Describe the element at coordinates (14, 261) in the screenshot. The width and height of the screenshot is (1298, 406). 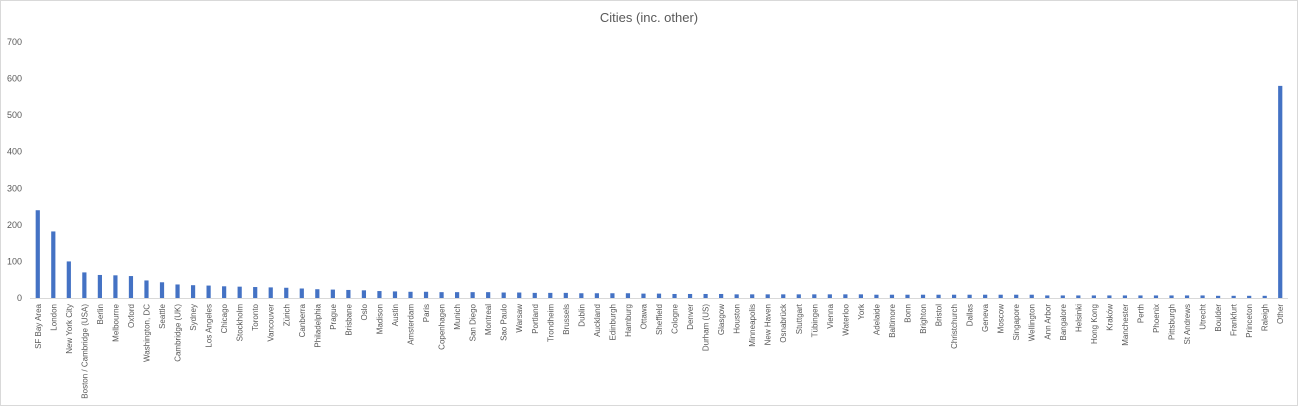
I see `y-tick-label: 100` at that location.